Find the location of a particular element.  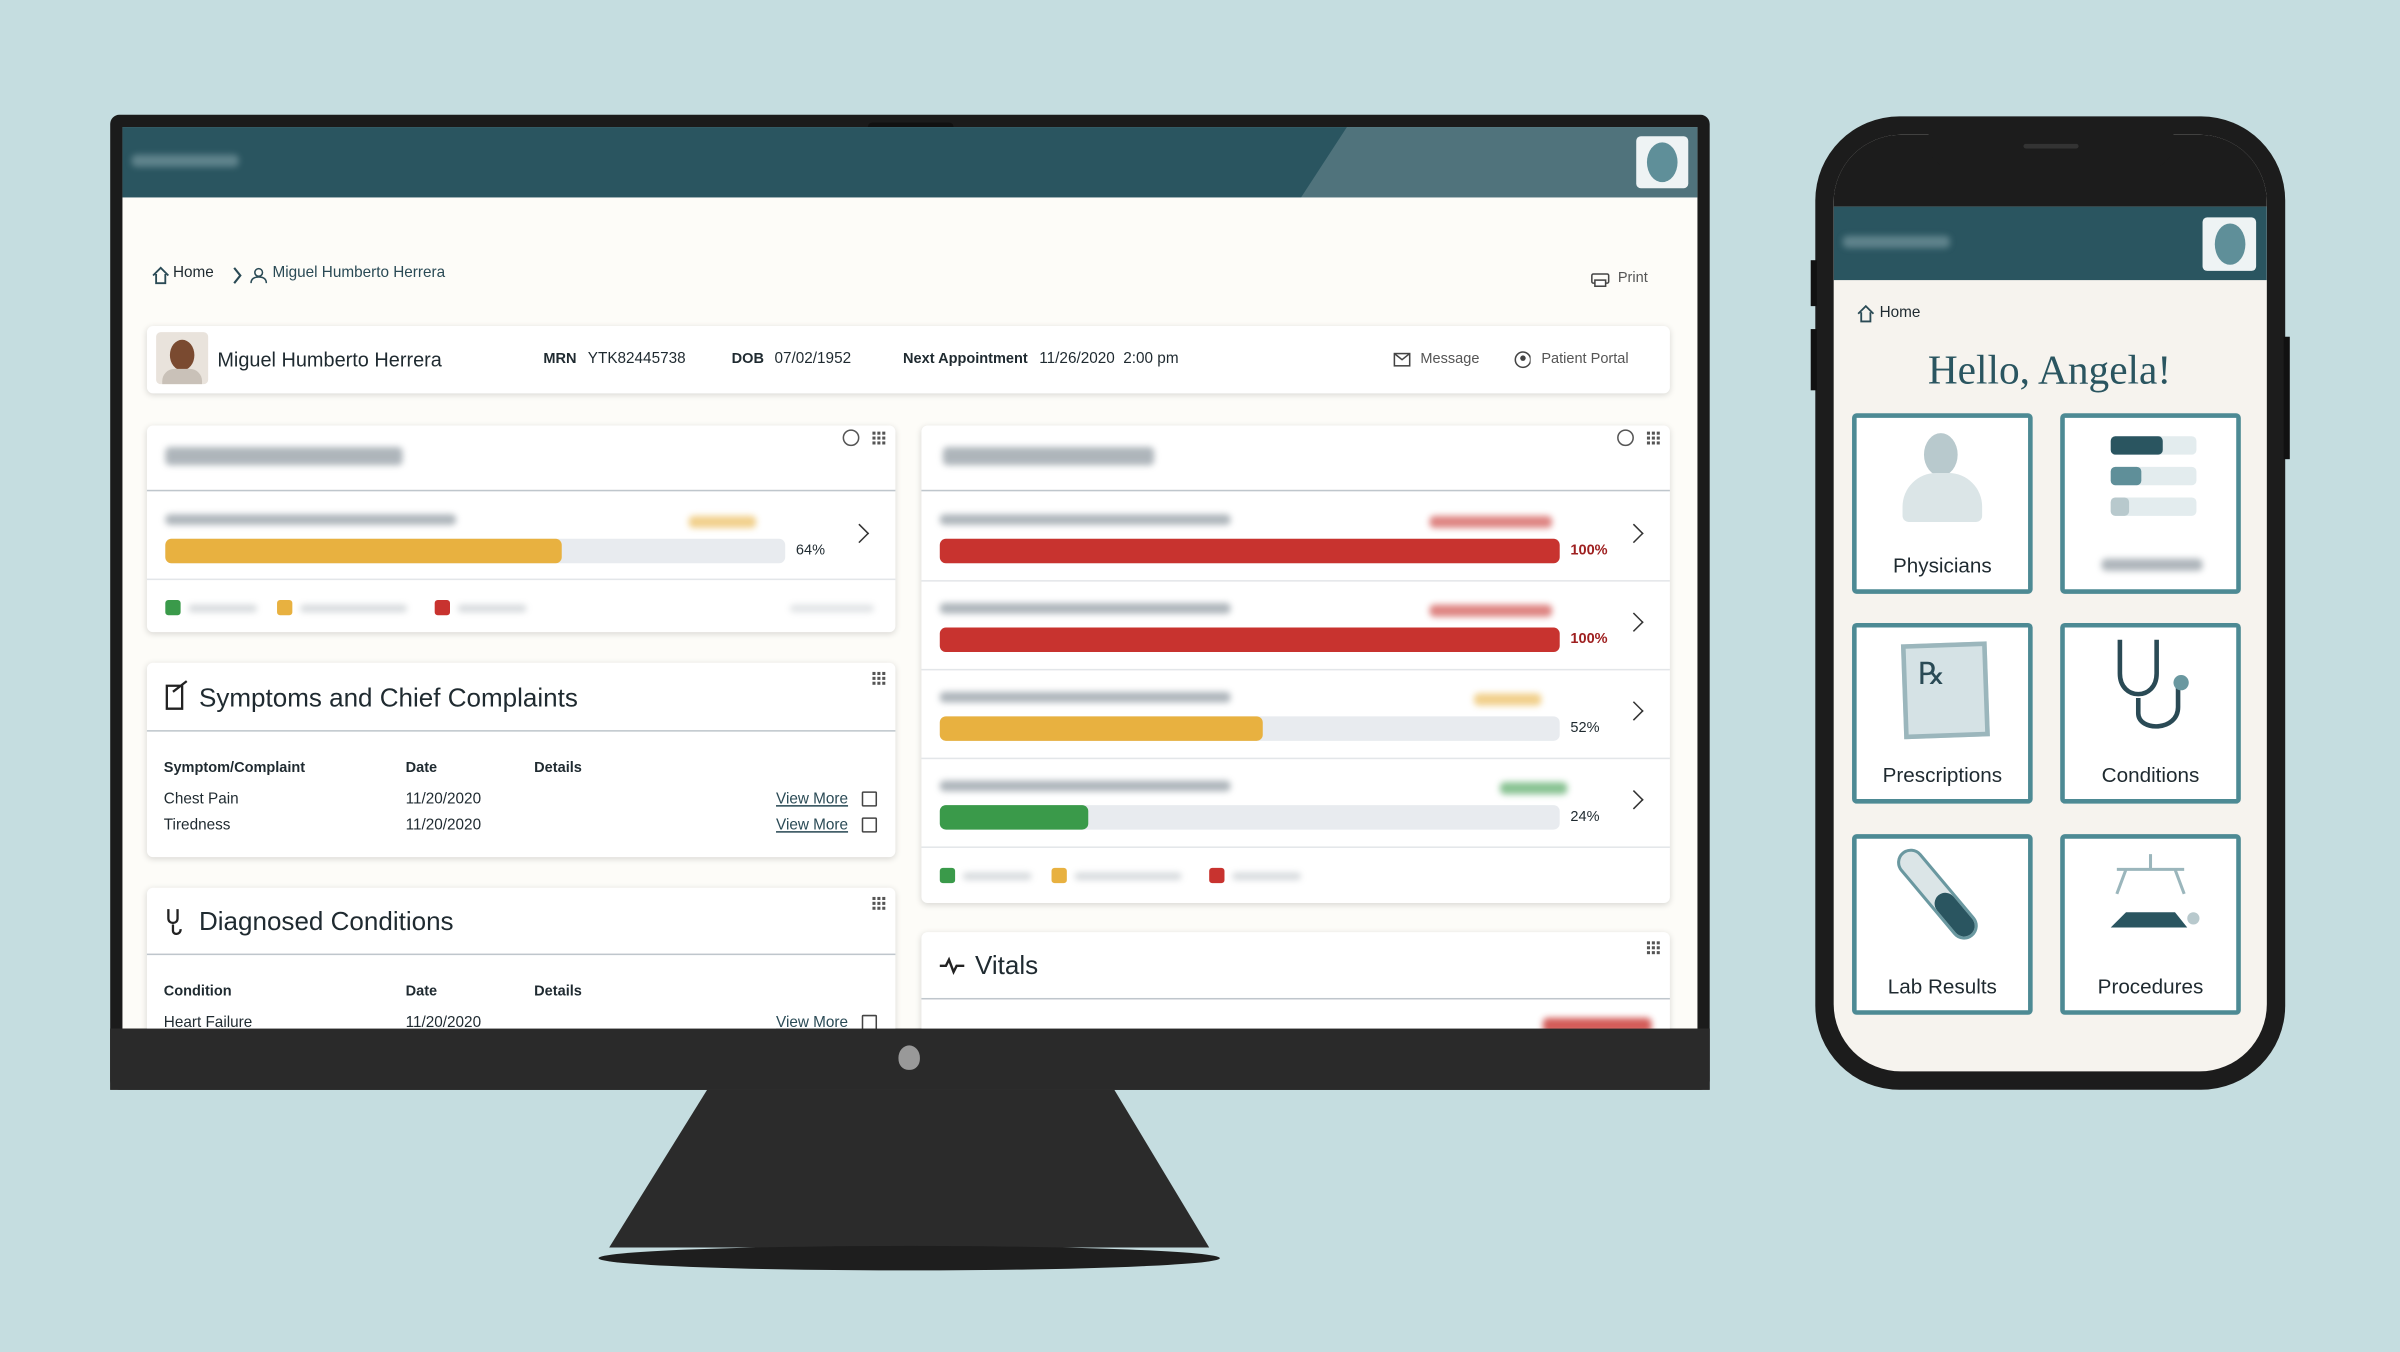

mobile-breadcrumb: Home is located at coordinates (1900, 313).